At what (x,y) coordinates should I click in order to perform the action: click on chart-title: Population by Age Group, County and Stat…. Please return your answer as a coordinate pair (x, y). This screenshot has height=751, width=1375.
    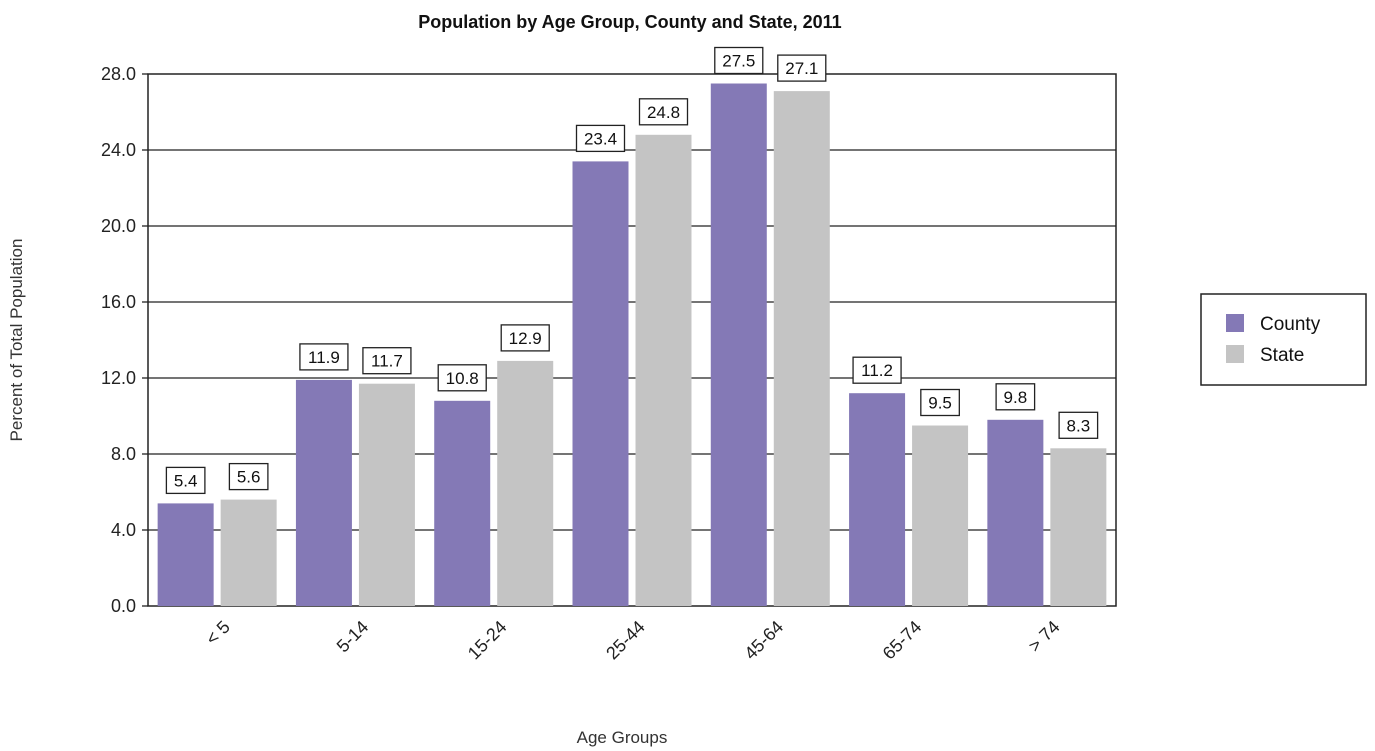
    Looking at the image, I should click on (629, 22).